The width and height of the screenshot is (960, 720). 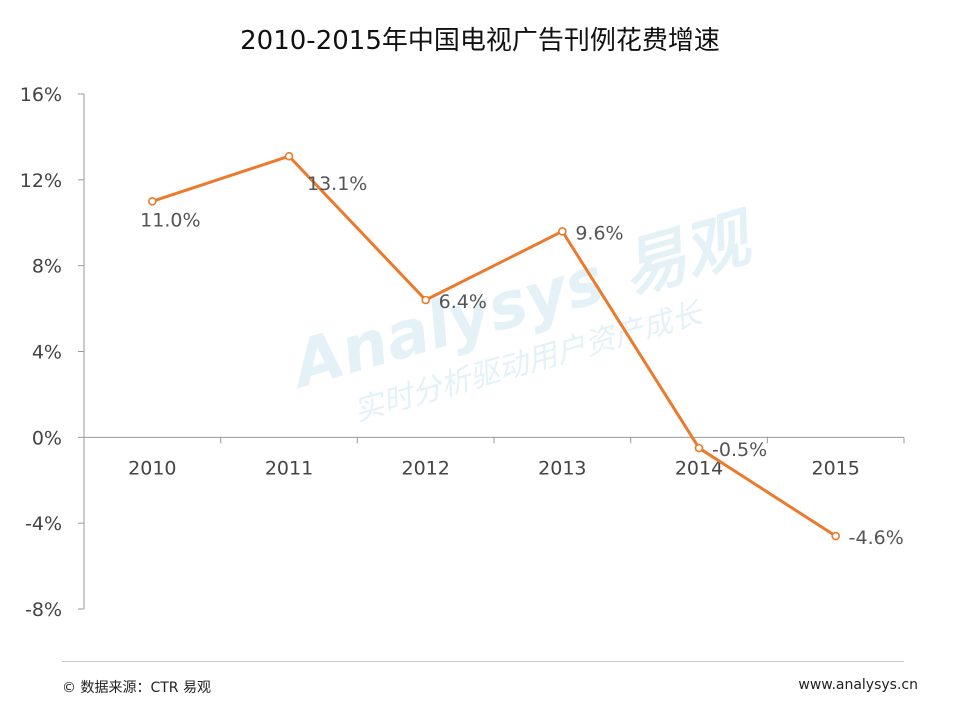 What do you see at coordinates (699, 468) in the screenshot?
I see `x-tick-label: 2014` at bounding box center [699, 468].